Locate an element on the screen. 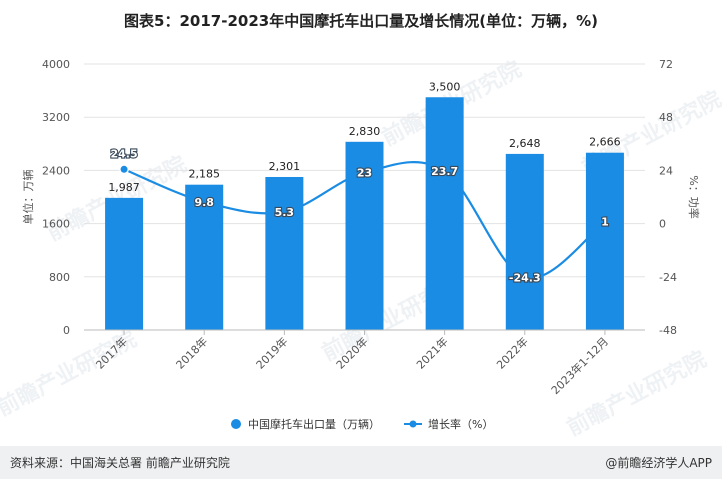 This screenshot has width=722, height=479. footer: 资料来源：中国海关总署 前瞻产业研究院 @前瞻经济学人APP is located at coordinates (361, 462).